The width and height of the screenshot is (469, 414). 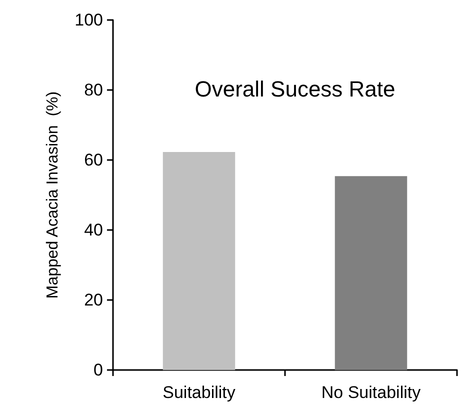 I want to click on x-tick-label: Suitability, so click(x=199, y=392).